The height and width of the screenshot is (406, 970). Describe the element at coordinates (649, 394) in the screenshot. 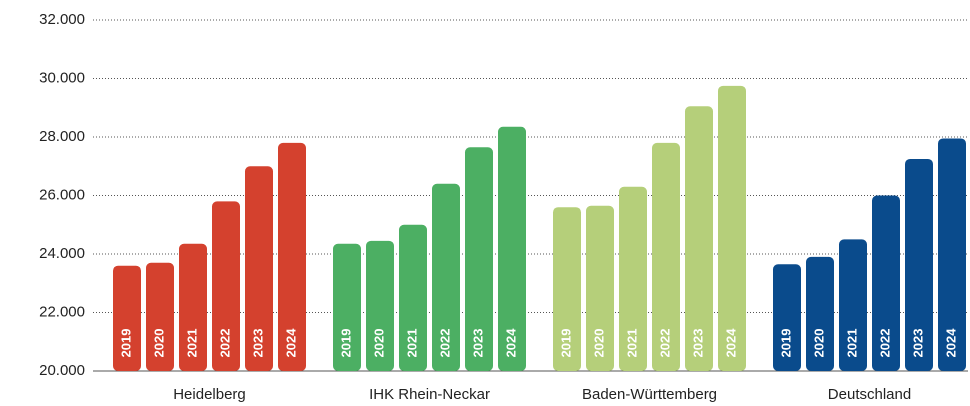

I see `x-tick-label: Baden-Württemberg` at that location.